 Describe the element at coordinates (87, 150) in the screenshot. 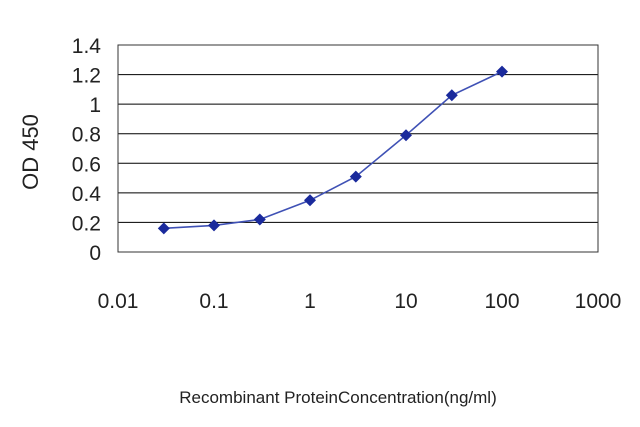

I see `y-axis-ticks: 0 0.2 0.4 0.6 0.8 1 1.2 1.4` at that location.